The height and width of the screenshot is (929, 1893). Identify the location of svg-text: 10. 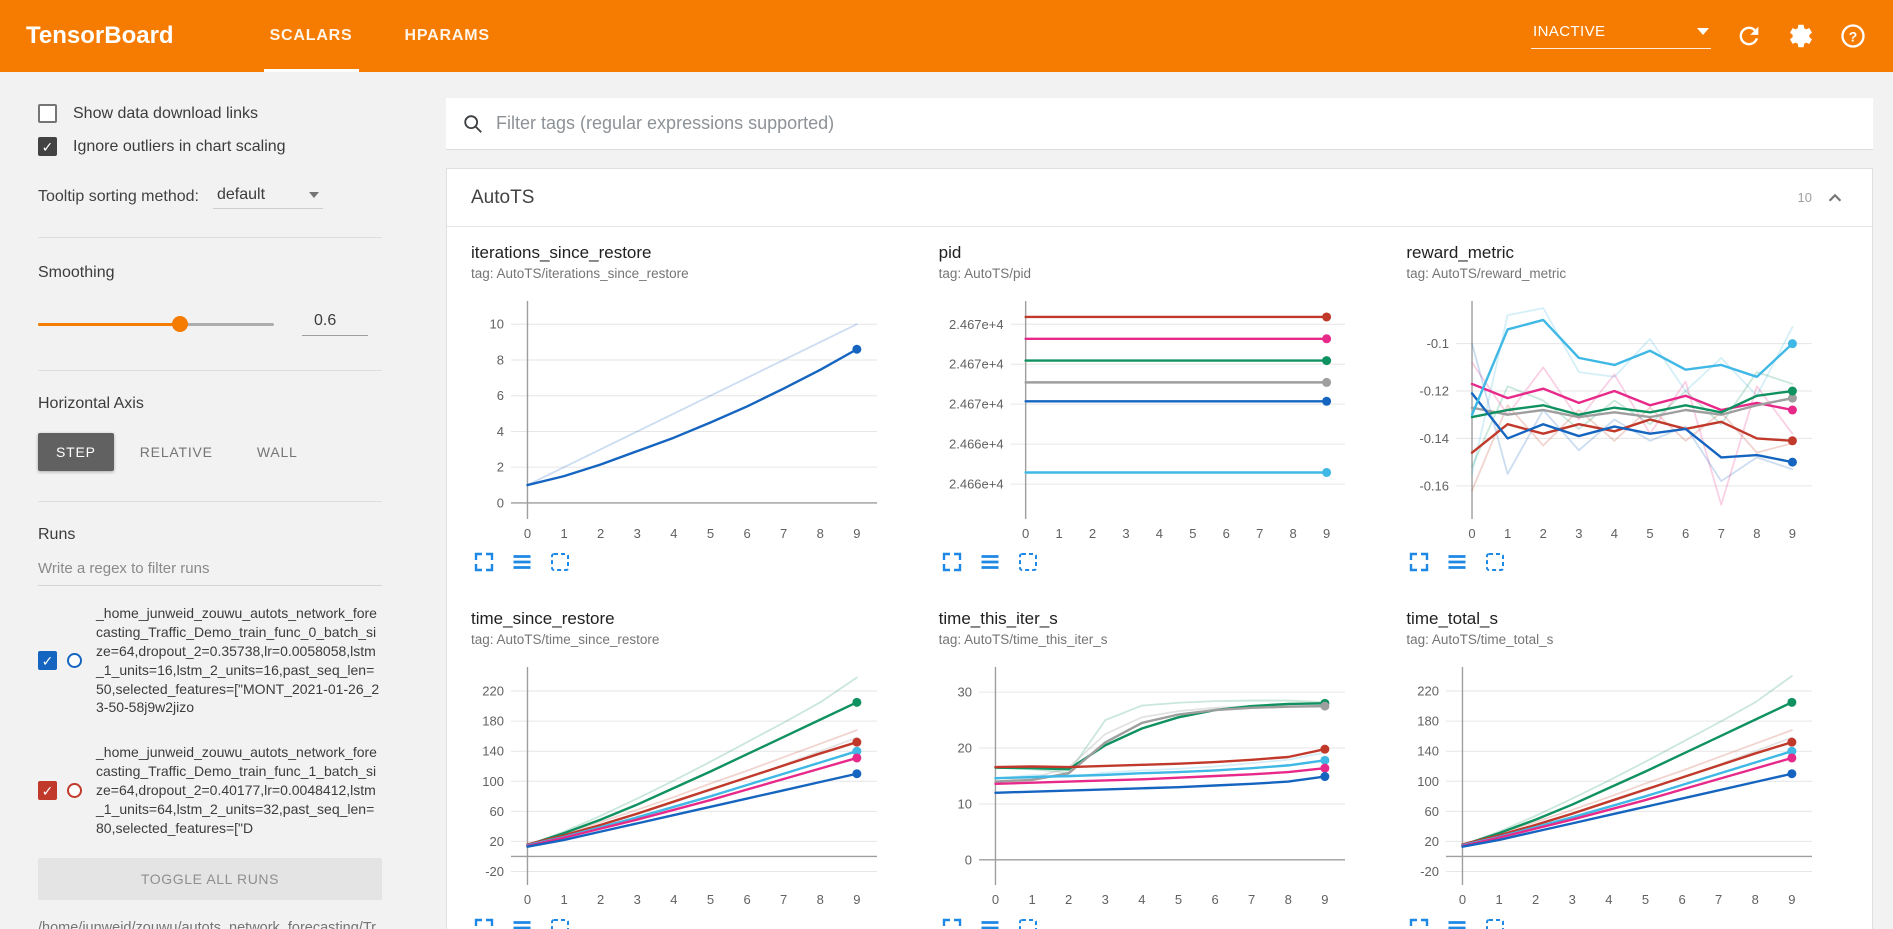
(497, 324).